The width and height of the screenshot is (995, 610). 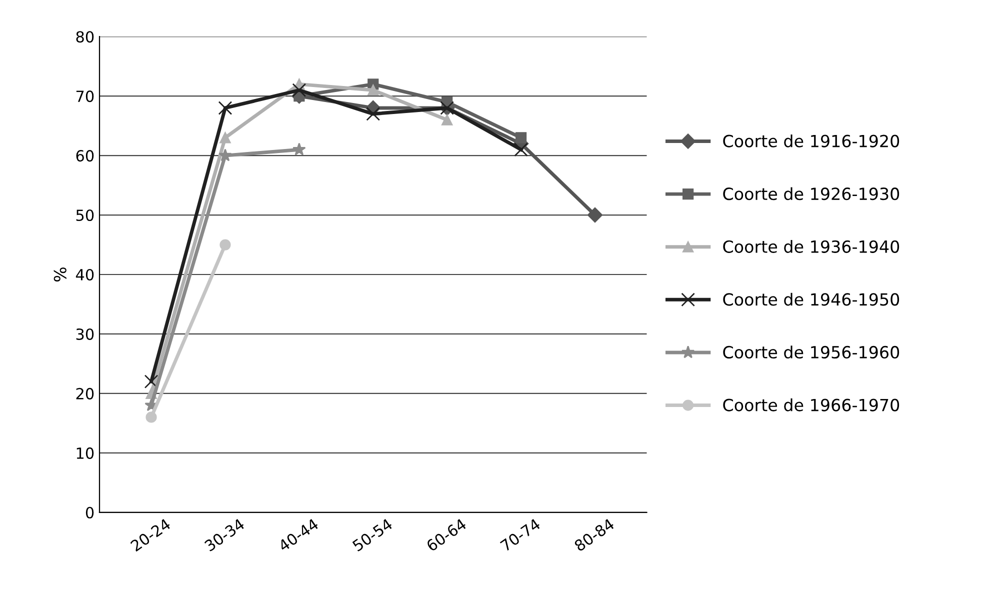 I want to click on y-axis-title: %, so click(x=60, y=275).